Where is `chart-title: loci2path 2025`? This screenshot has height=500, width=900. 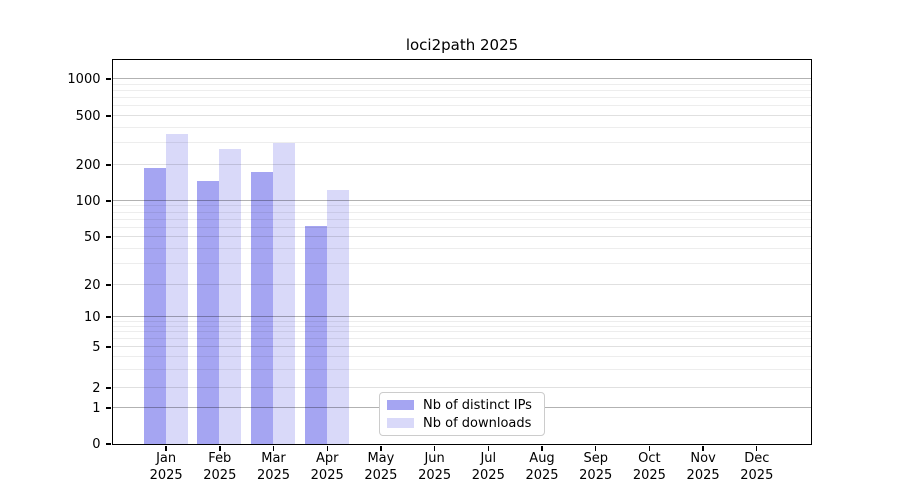
chart-title: loci2path 2025 is located at coordinates (462, 45).